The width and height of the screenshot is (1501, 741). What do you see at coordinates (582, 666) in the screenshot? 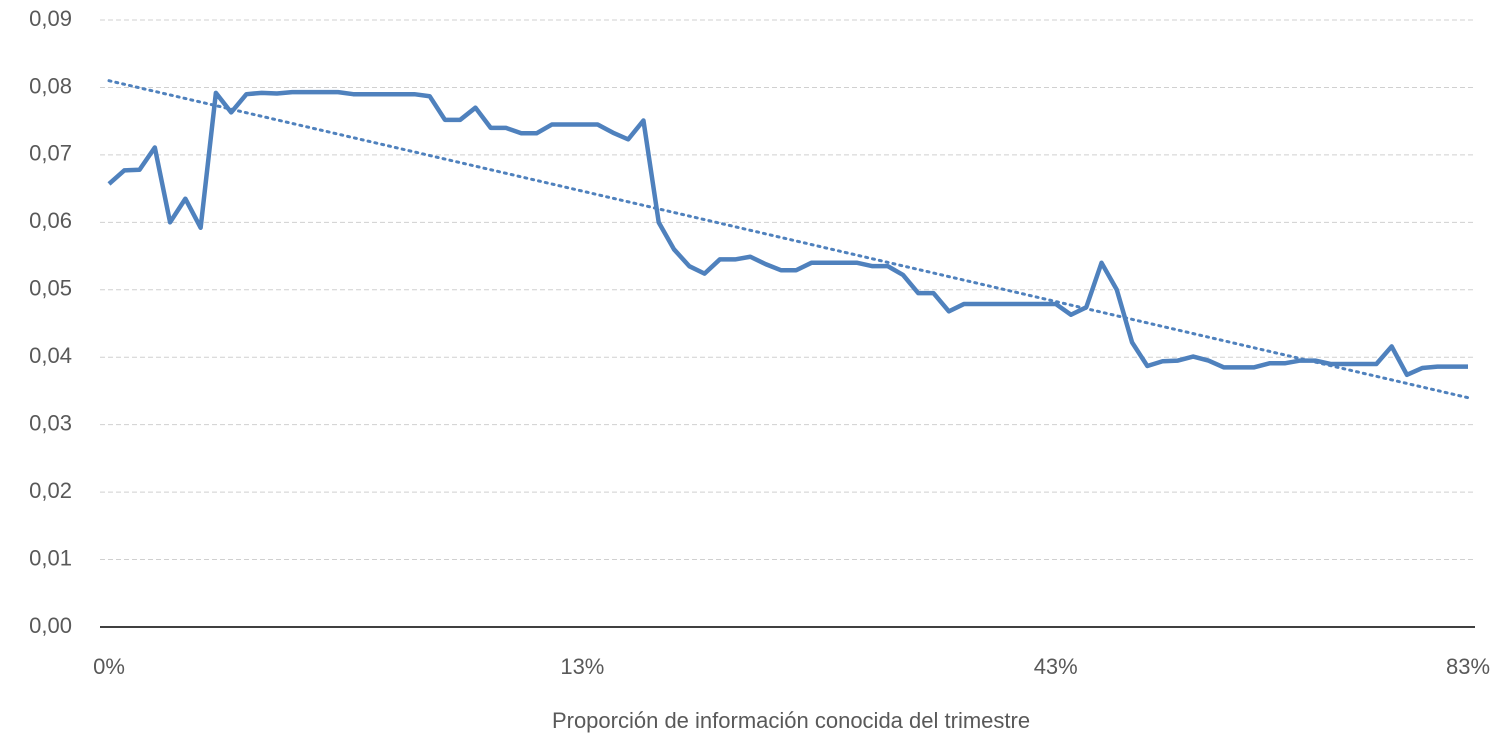
I see `x-tick-label: 13%` at bounding box center [582, 666].